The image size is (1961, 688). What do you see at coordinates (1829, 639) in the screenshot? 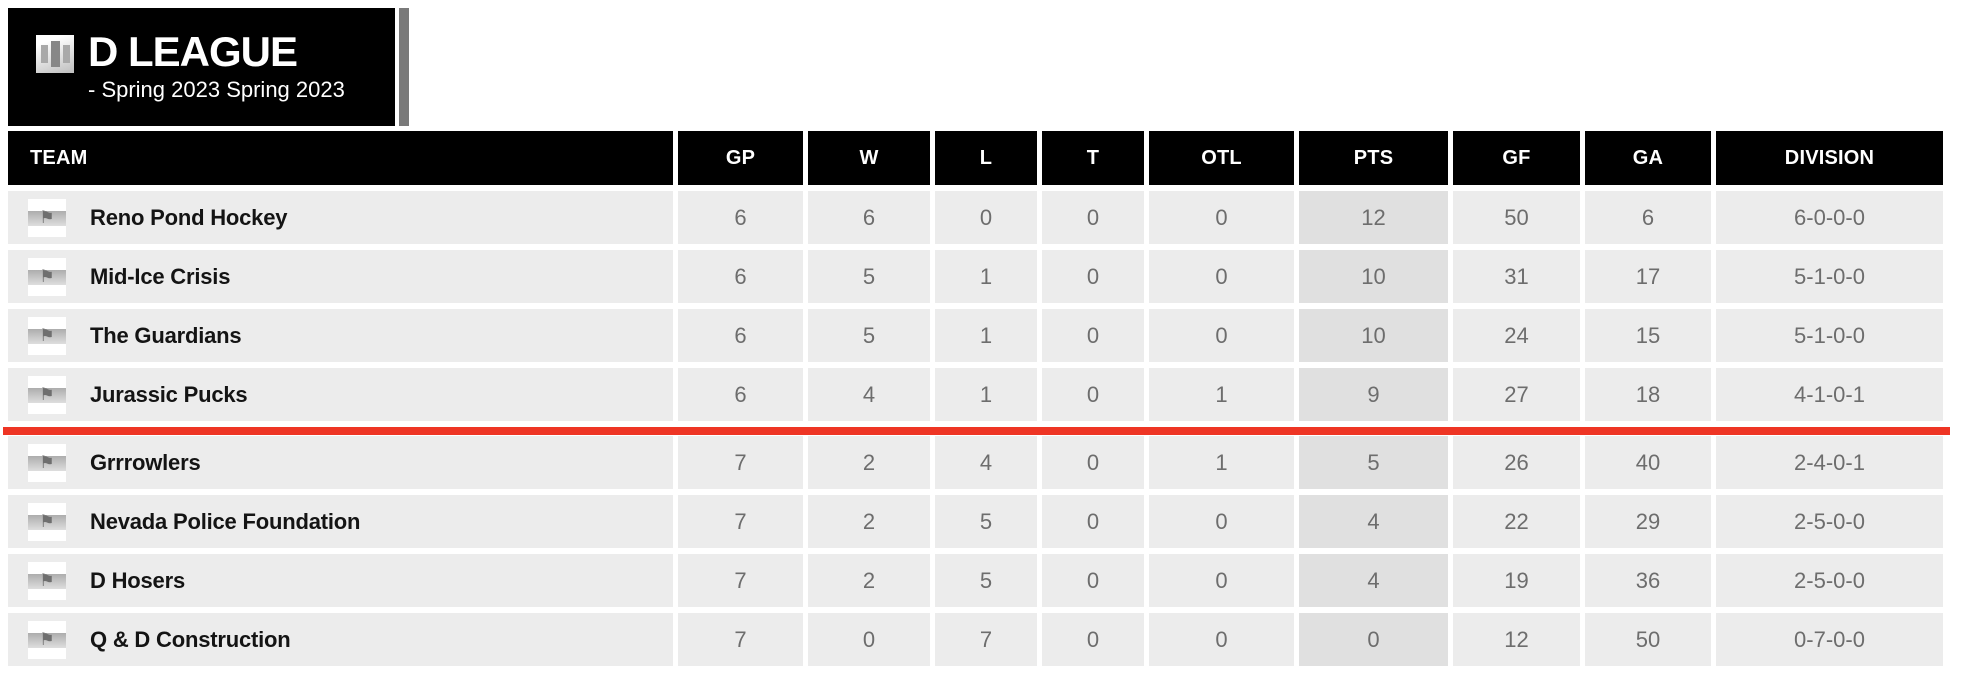
I see `division-value: 0-7-0-0` at bounding box center [1829, 639].